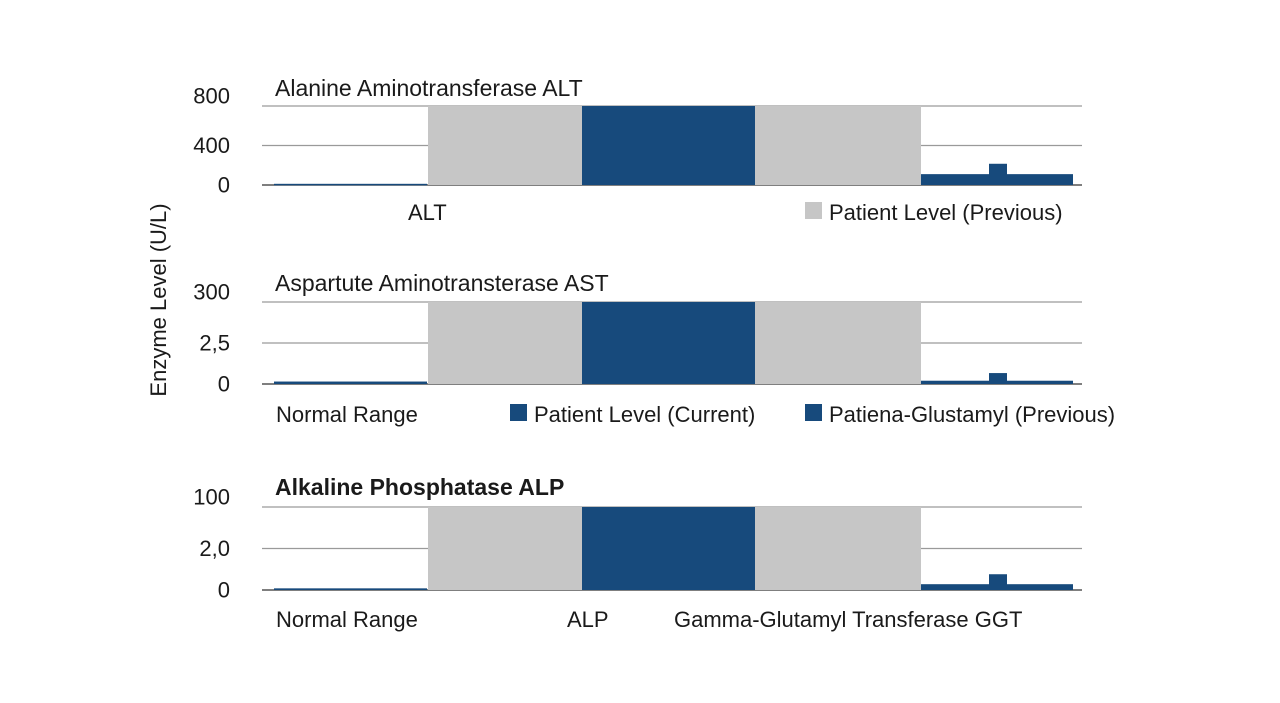 Image resolution: width=1280 pixels, height=703 pixels. What do you see at coordinates (214, 548) in the screenshot?
I see `y-tick-label: 2,0` at bounding box center [214, 548].